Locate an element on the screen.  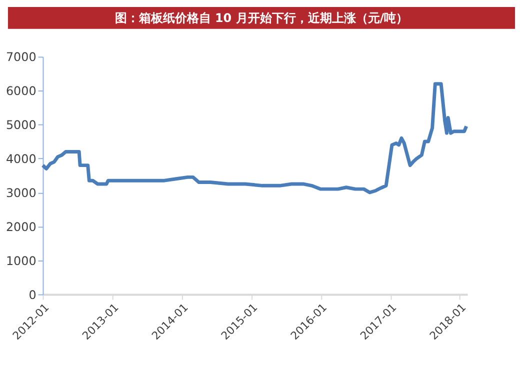
y-tick-label: 6000 is located at coordinates (21, 91).